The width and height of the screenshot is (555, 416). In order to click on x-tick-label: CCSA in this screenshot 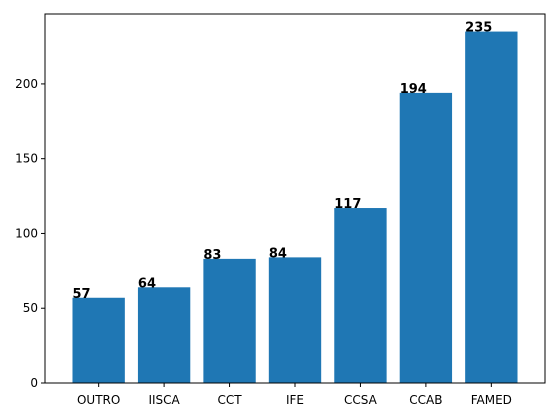, I will do `click(361, 400)`.